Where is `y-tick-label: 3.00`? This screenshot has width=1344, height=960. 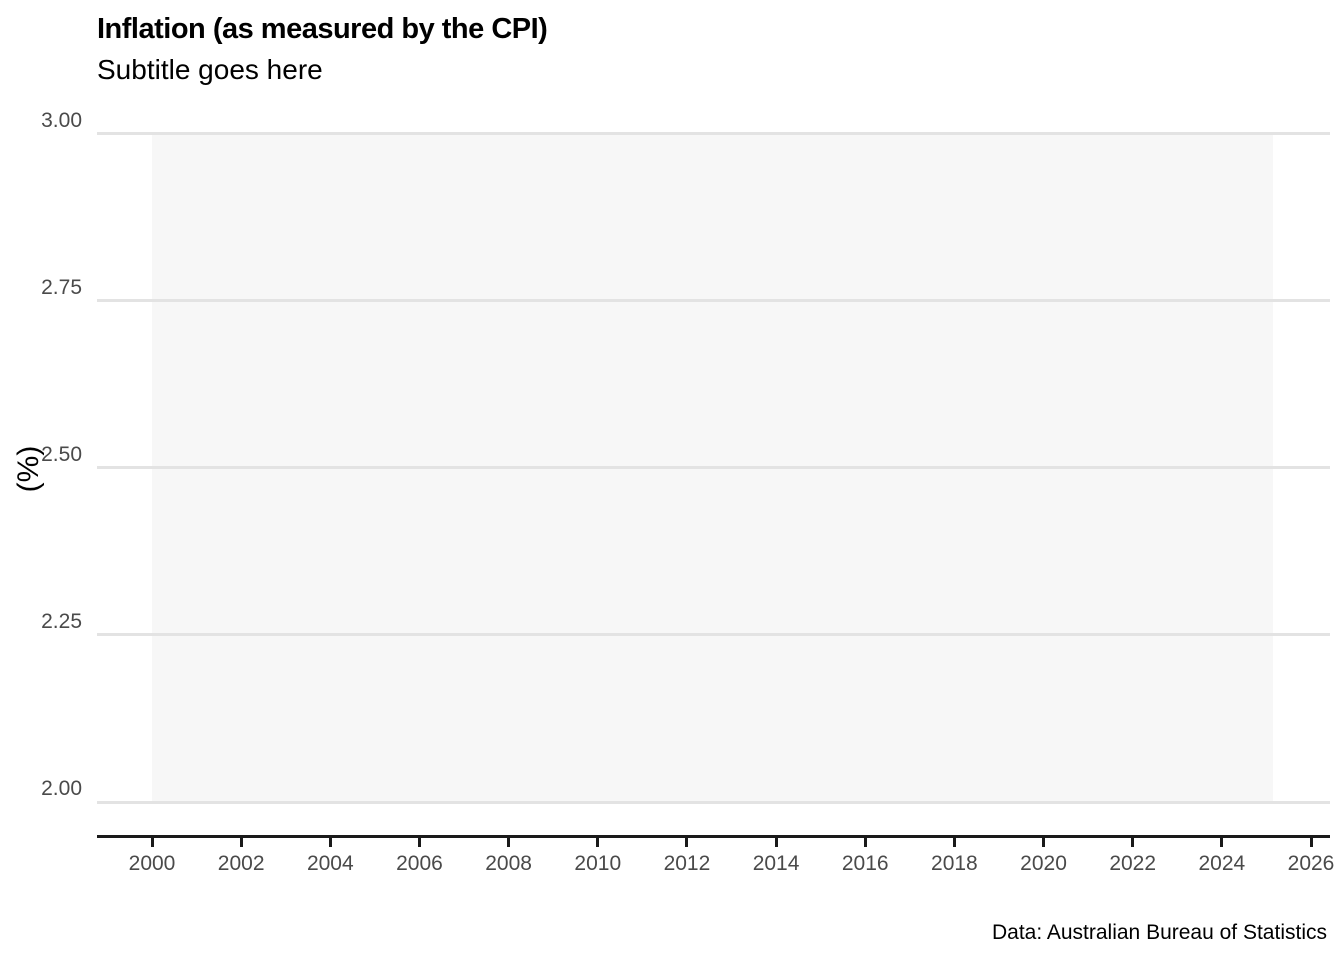 y-tick-label: 3.00 is located at coordinates (61, 120).